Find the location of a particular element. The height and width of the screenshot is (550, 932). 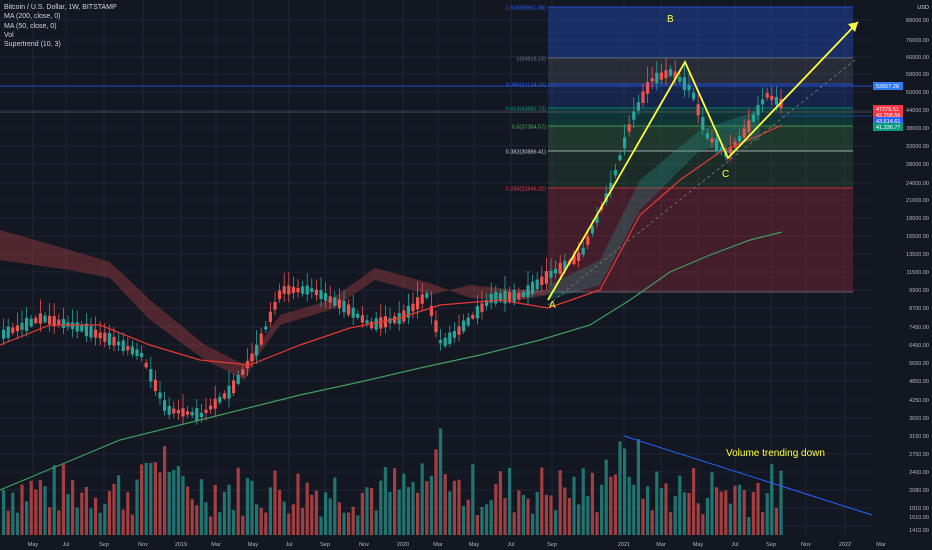

symbol-title: Bitcoin / U.S. Dollar, 1W, BITSTAMP is located at coordinates (60, 7).